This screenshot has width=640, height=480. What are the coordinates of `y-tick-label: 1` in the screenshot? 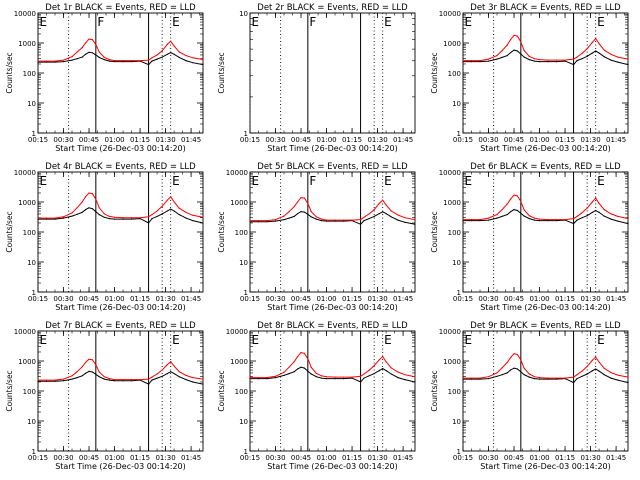 It's located at (459, 293).